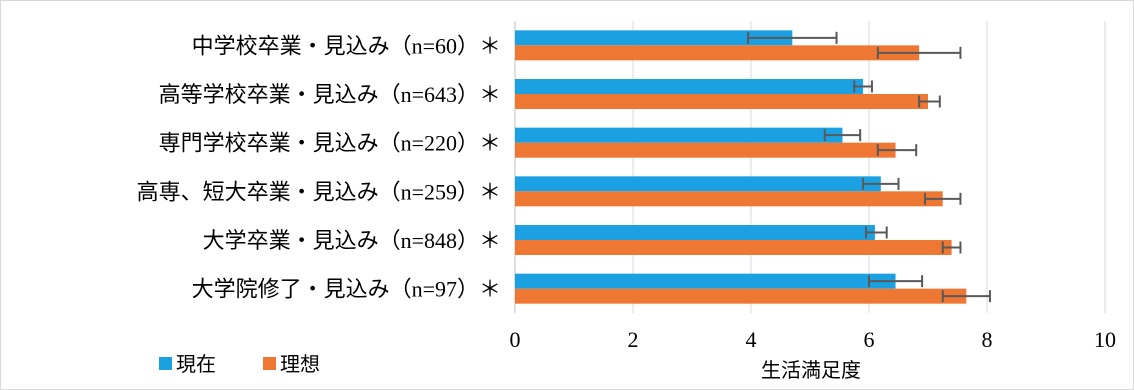  I want to click on x-tick-label: 8, so click(987, 339).